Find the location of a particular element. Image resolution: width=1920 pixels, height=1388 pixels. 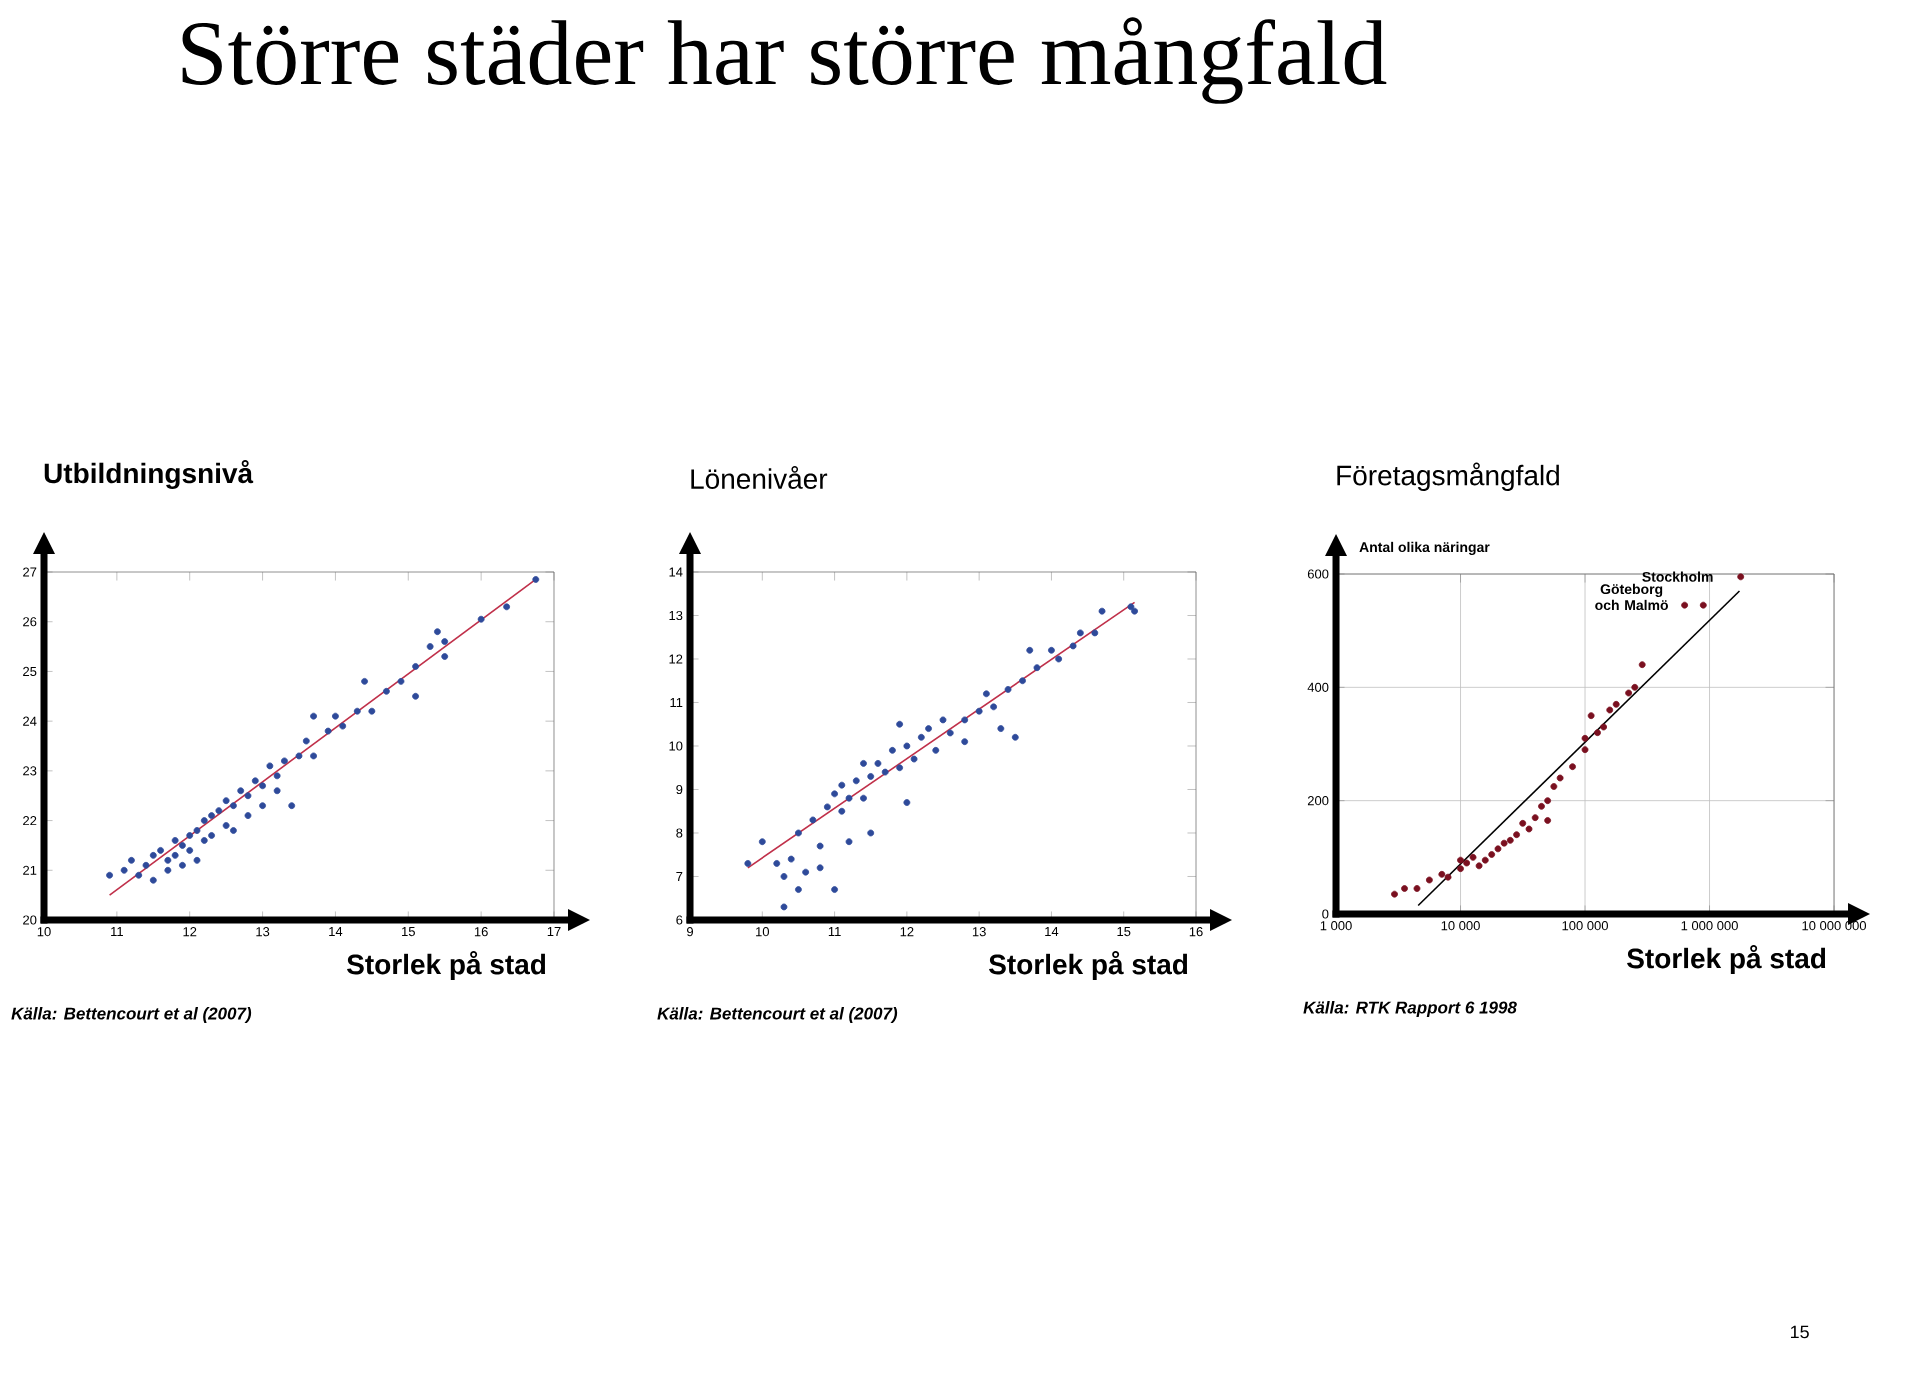

text: Källa: RTK Rapport 6 1998 is located at coordinates (1410, 1009).